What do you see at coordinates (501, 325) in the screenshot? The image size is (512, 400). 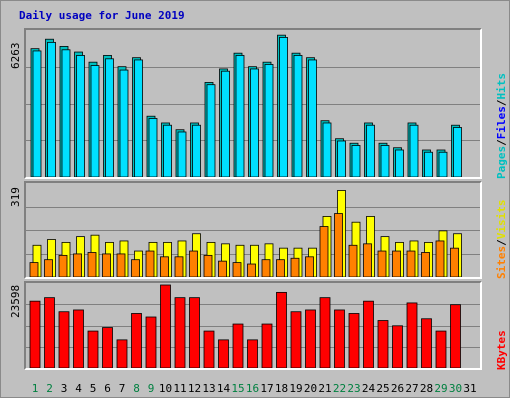 I see `bottom-legend: KBytes` at bounding box center [501, 325].